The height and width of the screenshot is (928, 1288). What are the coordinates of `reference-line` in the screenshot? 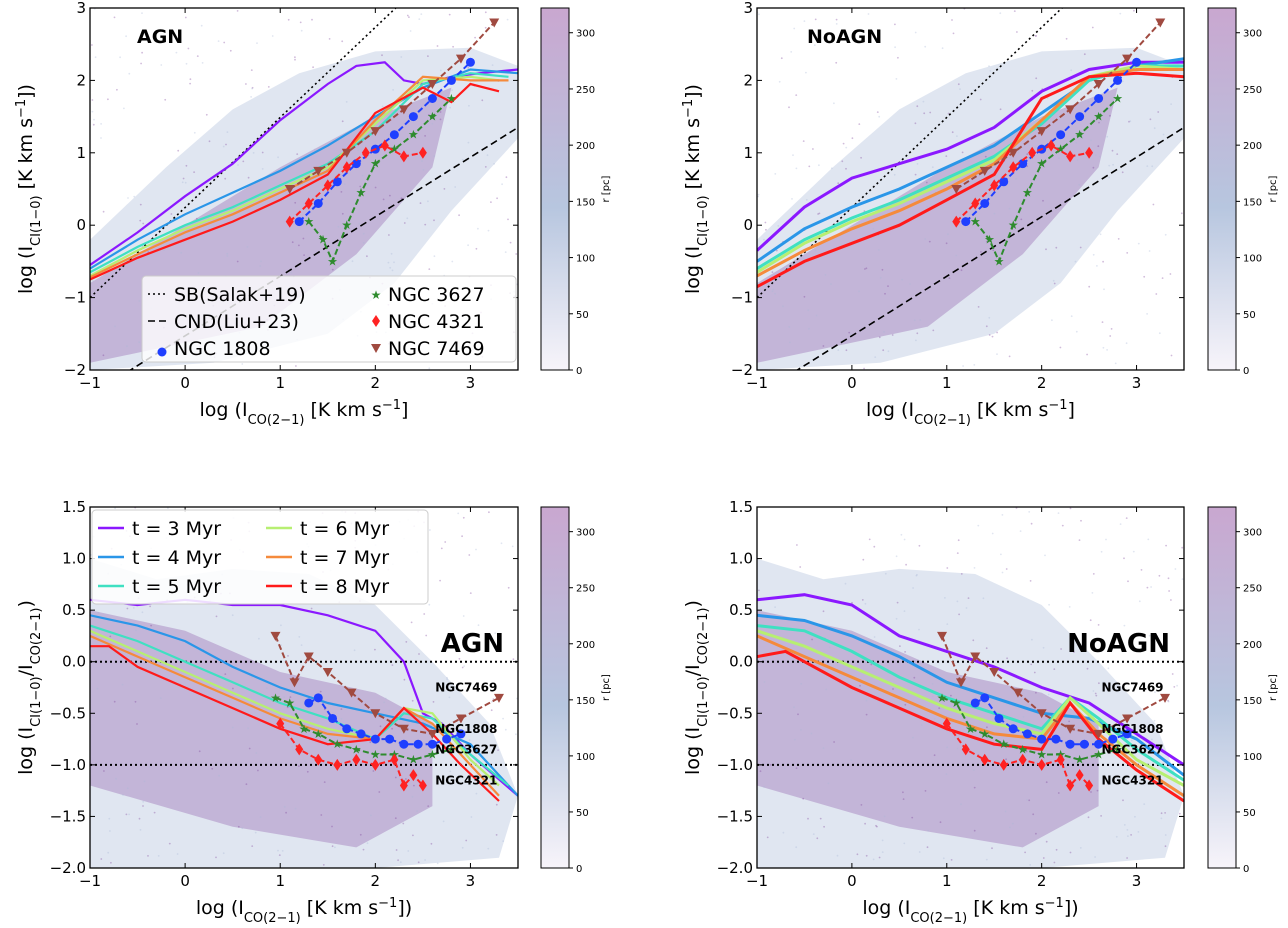 It's located at (323, 248).